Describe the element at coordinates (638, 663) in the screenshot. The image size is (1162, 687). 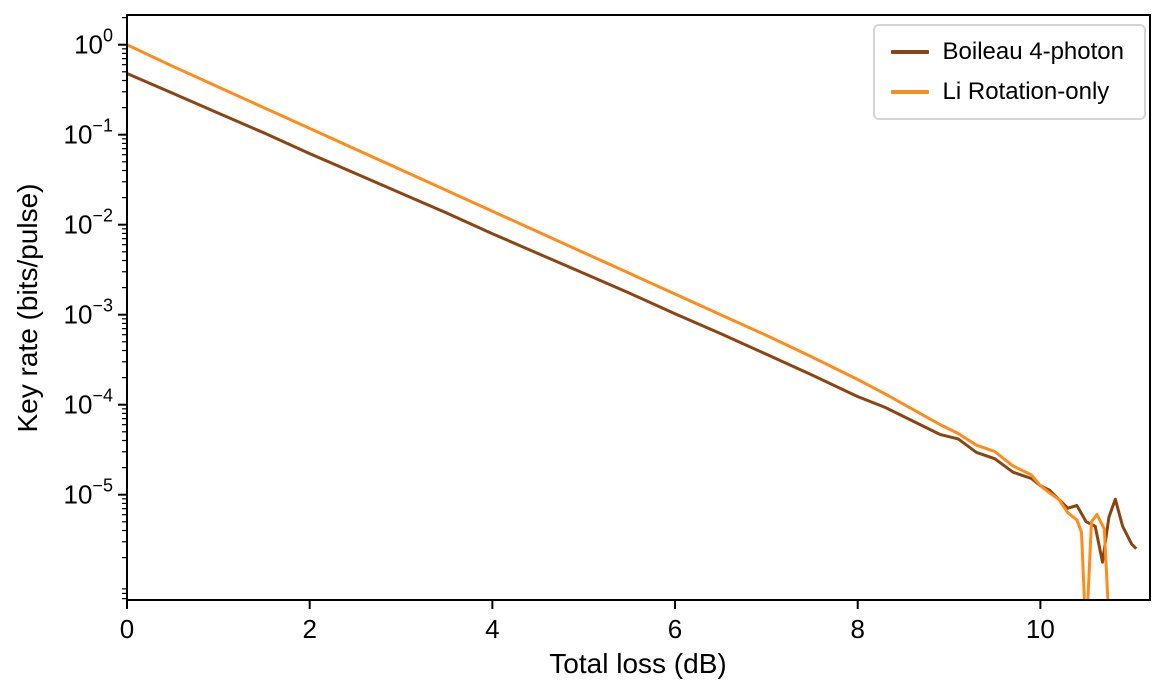
I see `x-axis-label: Total loss (dB)` at that location.